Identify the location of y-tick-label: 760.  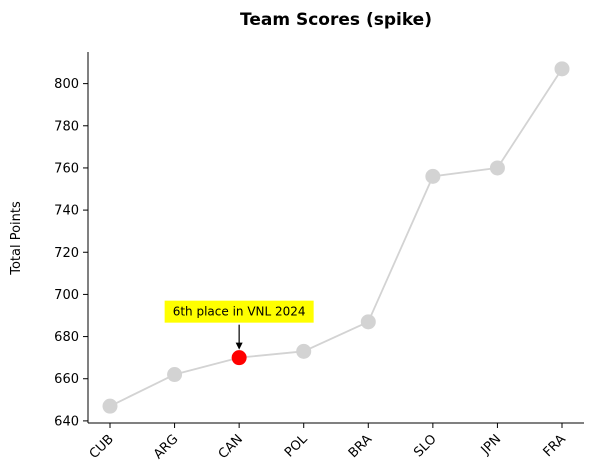
(66, 168).